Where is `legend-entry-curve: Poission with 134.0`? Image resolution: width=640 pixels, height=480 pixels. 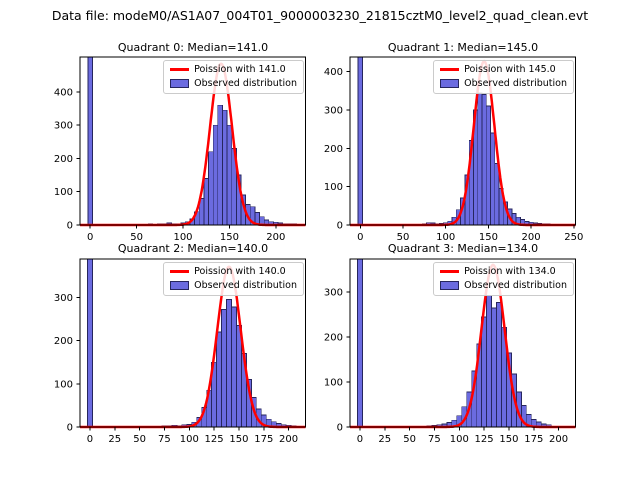 legend-entry-curve: Poission with 134.0 is located at coordinates (503, 271).